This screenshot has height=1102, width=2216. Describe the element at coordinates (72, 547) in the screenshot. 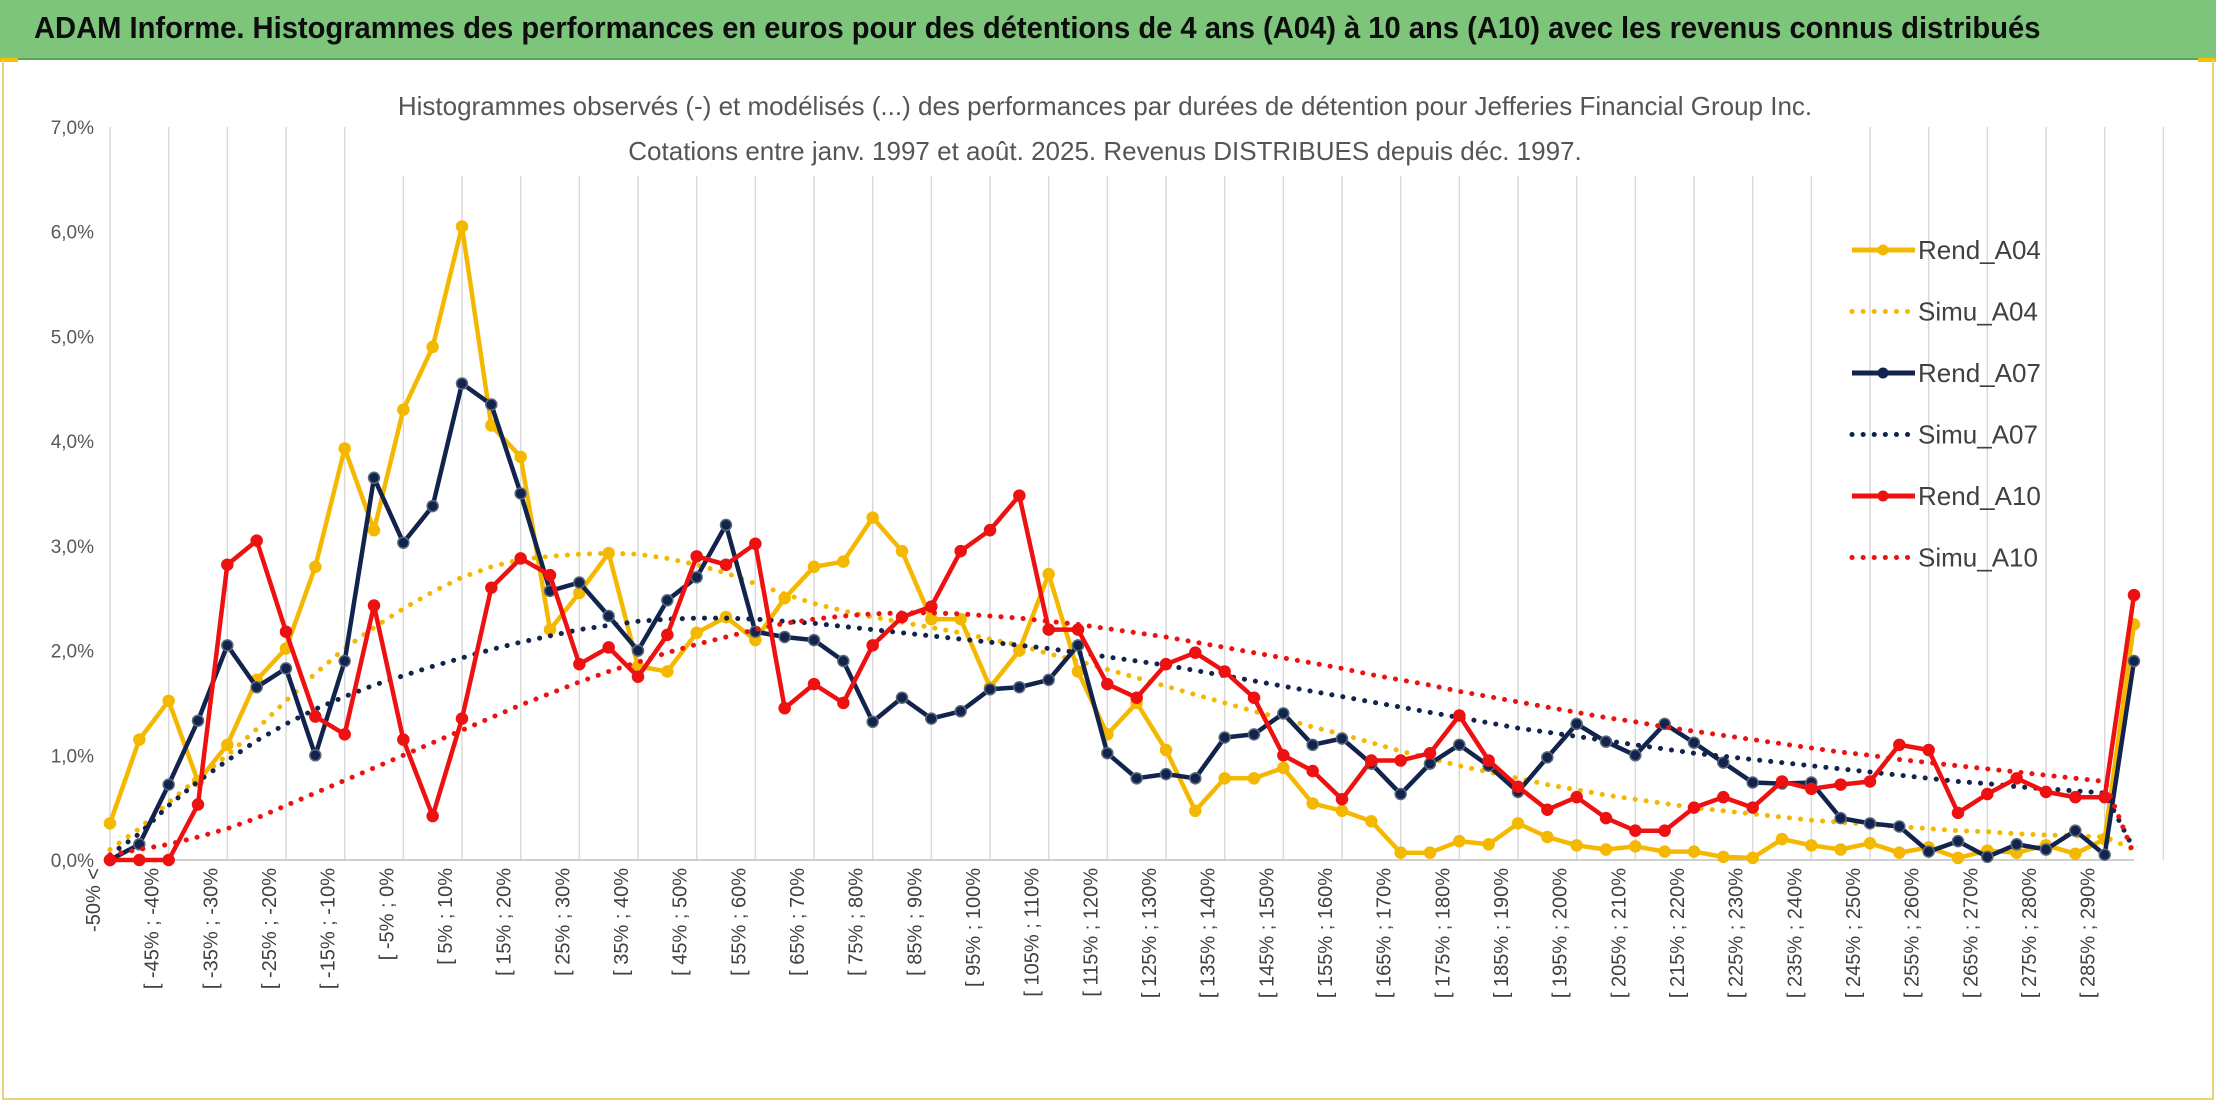

I see `y-tick-label: 3,0%` at that location.